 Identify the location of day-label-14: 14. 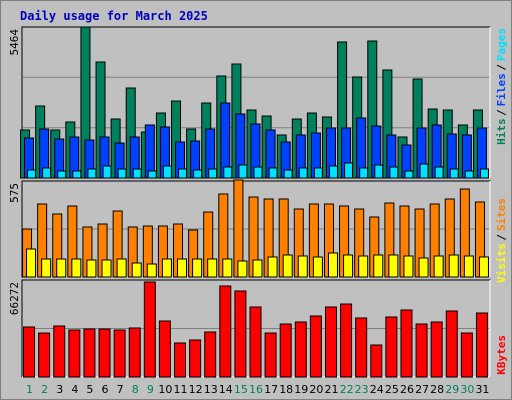
(226, 389).